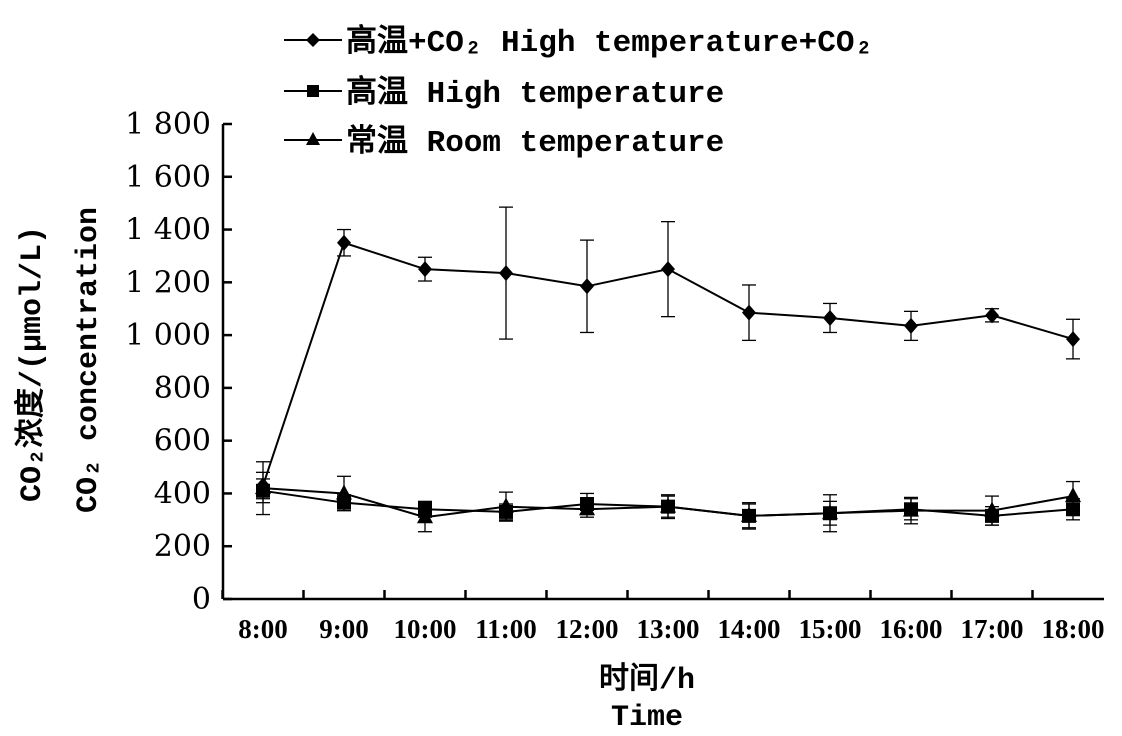 Image resolution: width=1122 pixels, height=736 pixels. I want to click on legend-marker-diamond-icon, so click(313, 40).